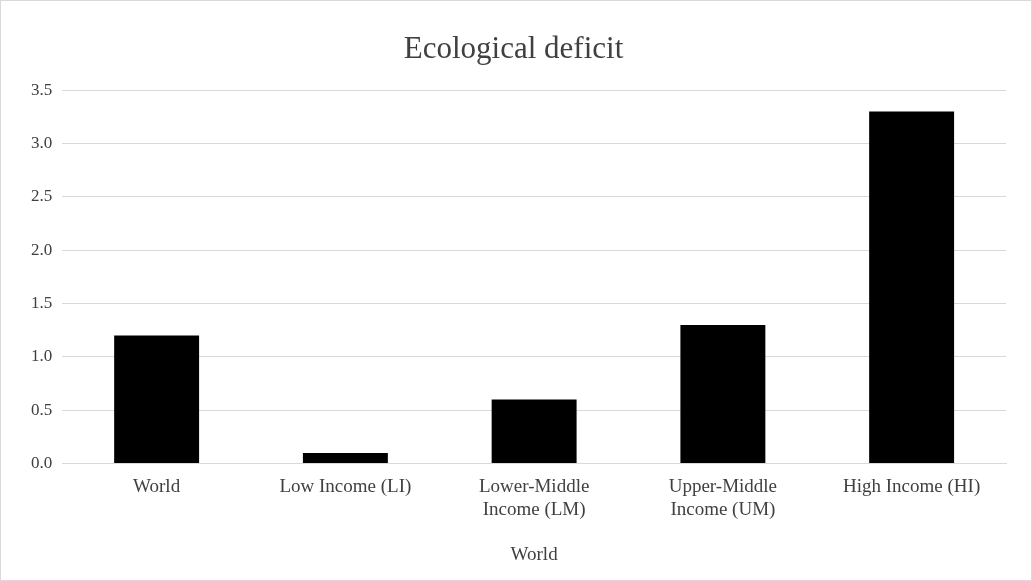  What do you see at coordinates (534, 497) in the screenshot?
I see `x-tick-label: Lower-Middle Income (LM)` at bounding box center [534, 497].